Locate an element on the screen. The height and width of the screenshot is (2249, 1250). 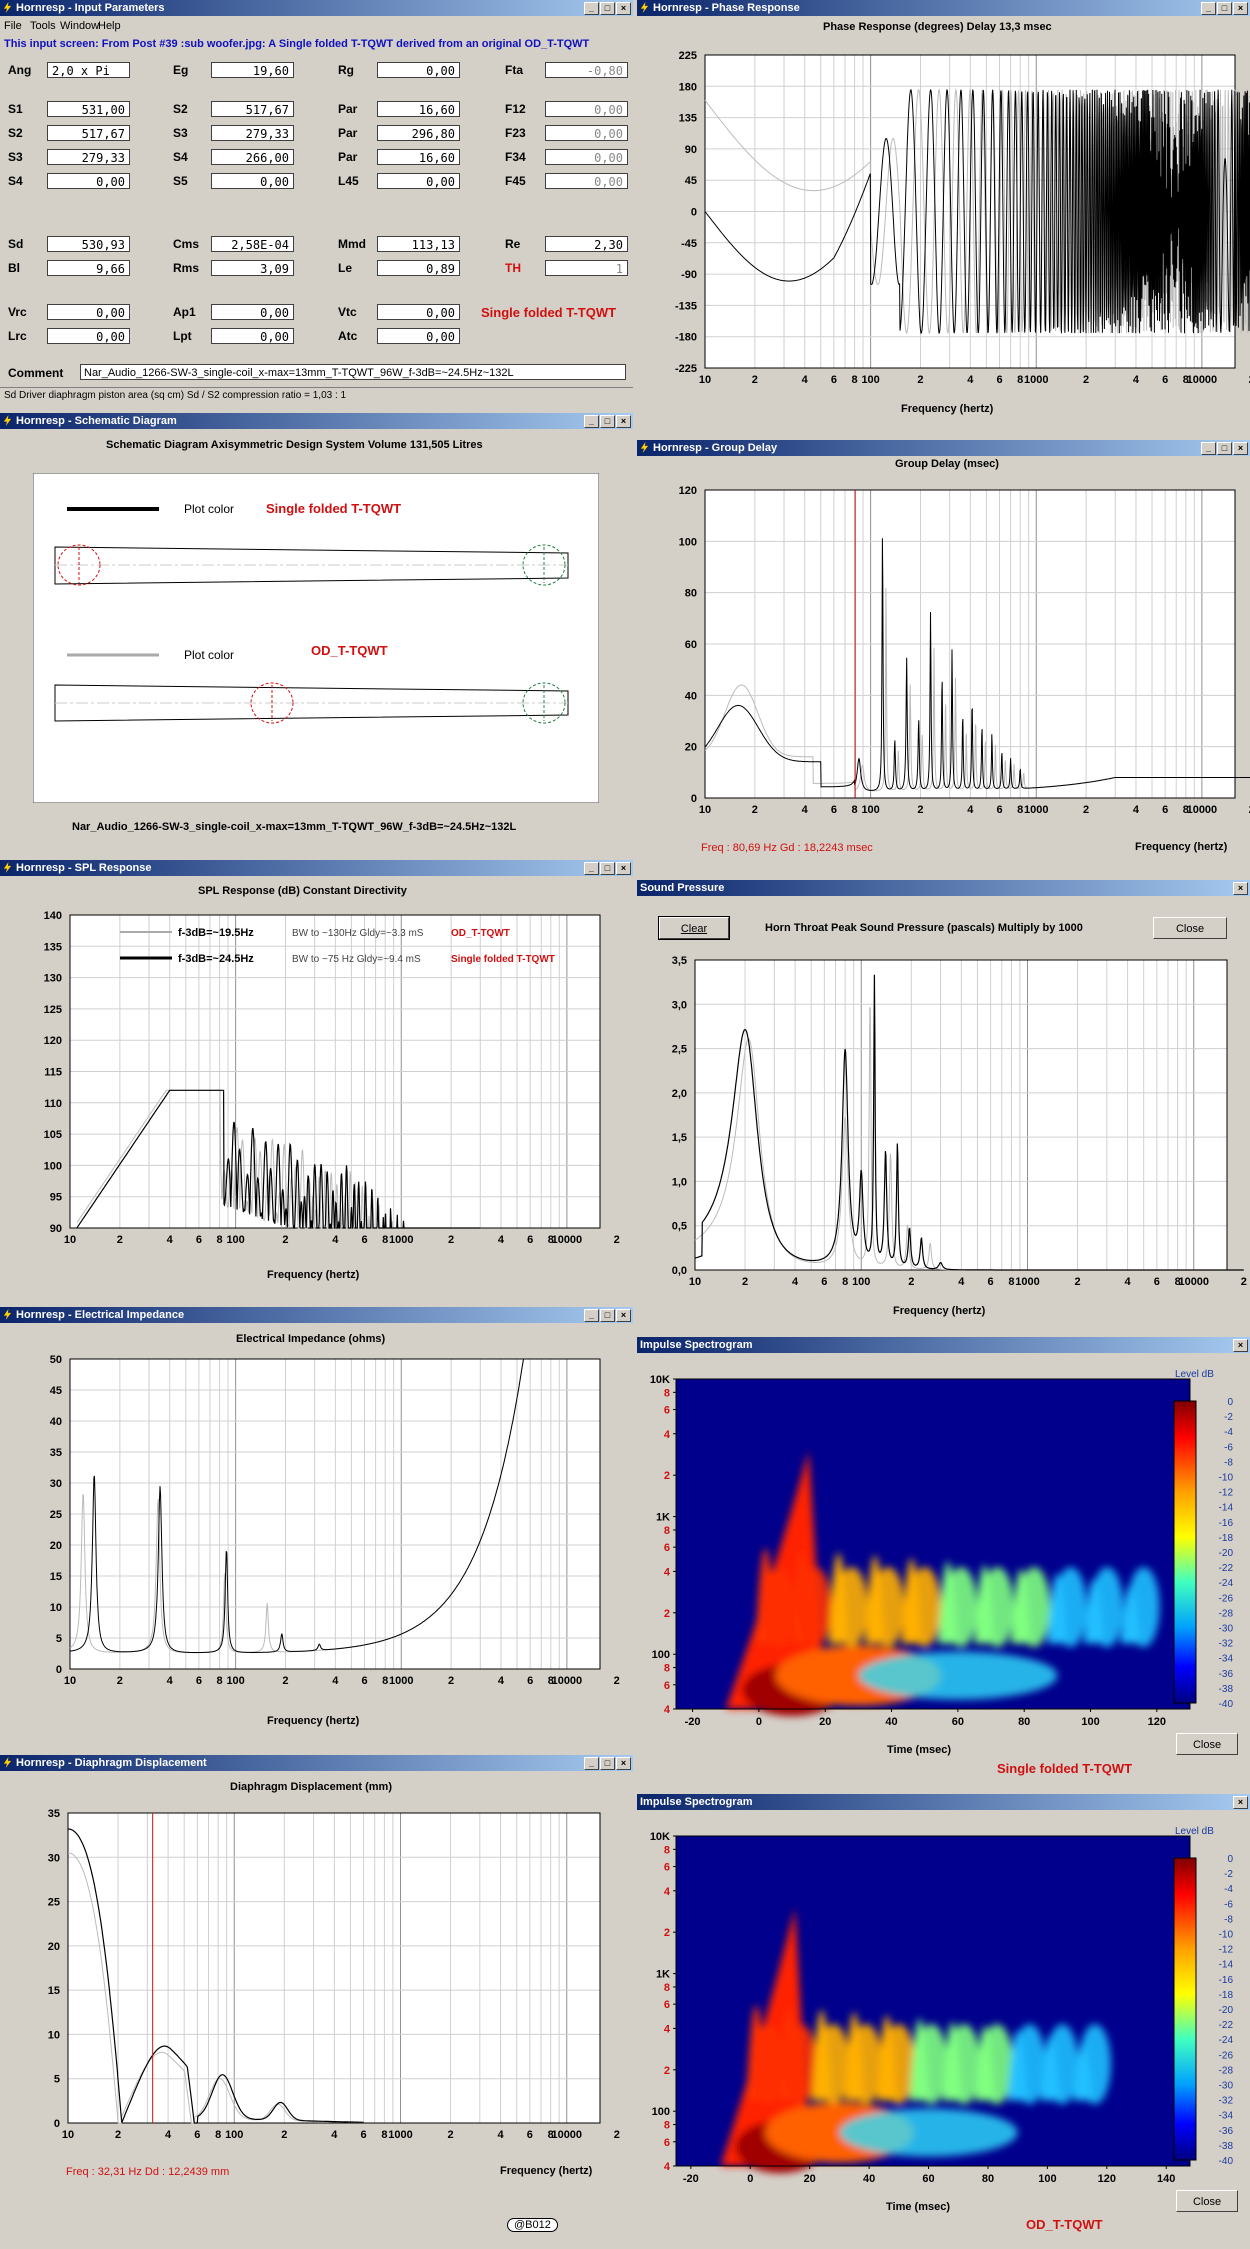
y-tick-label: 20 is located at coordinates (691, 748).